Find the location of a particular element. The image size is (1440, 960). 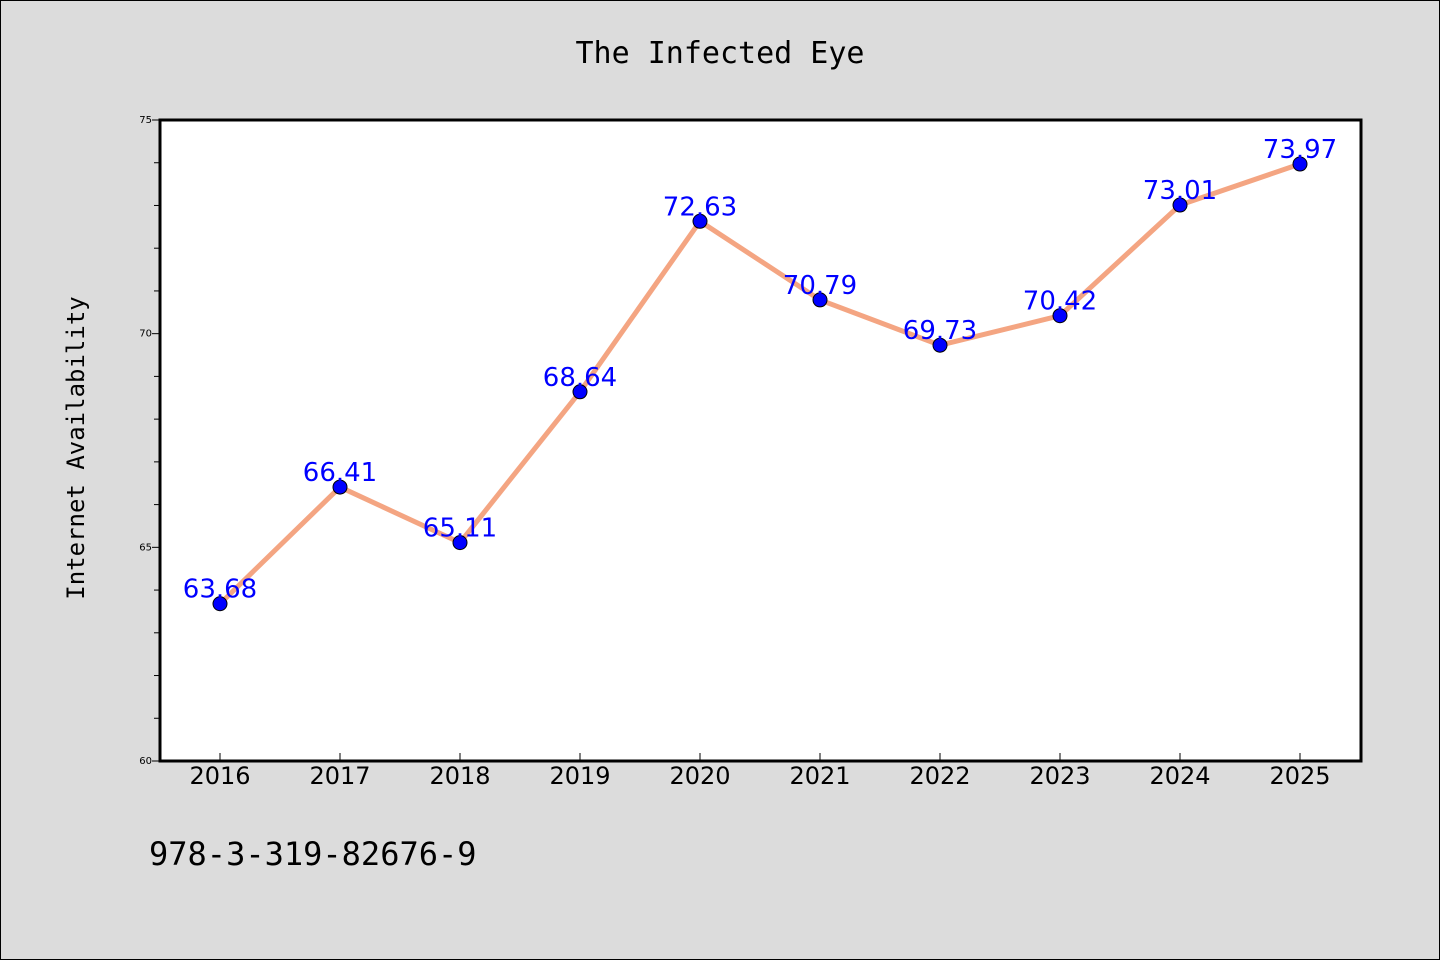

x-tick-label: 2017 is located at coordinates (339, 776).